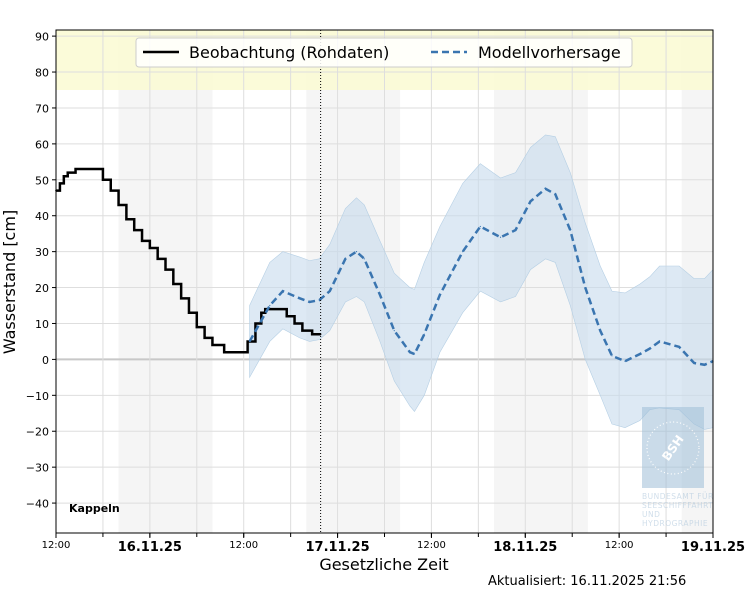 The image size is (750, 600). What do you see at coordinates (713, 547) in the screenshot?
I see `x-tick-label: 19.11.25` at bounding box center [713, 547].